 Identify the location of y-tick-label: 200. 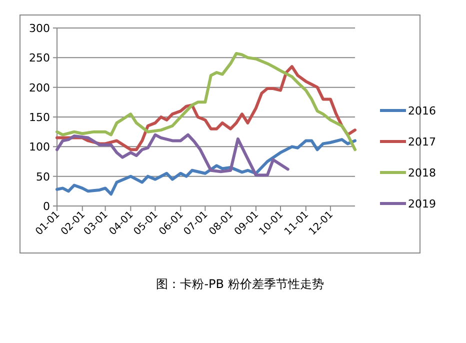
(39, 87).